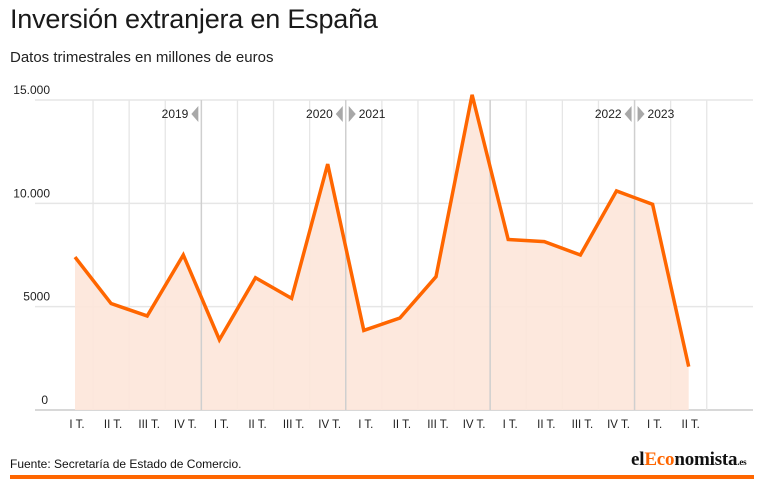 The image size is (769, 491). I want to click on year-label: 2022, so click(608, 114).